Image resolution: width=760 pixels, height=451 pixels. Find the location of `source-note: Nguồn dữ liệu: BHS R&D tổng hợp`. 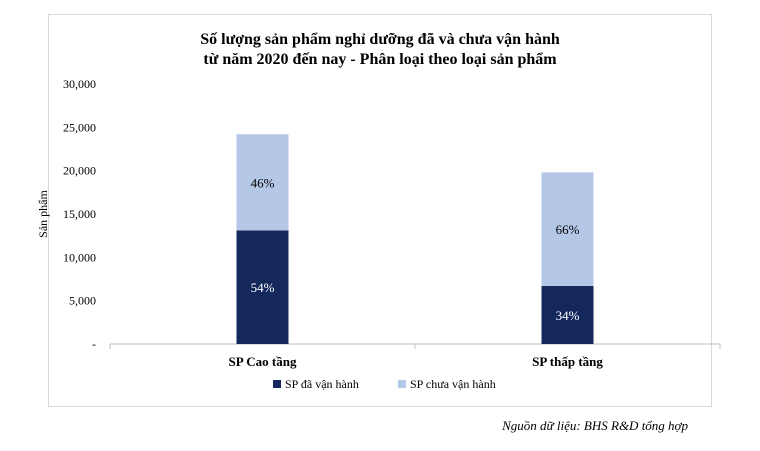

source-note: Nguồn dữ liệu: BHS R&D tổng hợp is located at coordinates (595, 425).